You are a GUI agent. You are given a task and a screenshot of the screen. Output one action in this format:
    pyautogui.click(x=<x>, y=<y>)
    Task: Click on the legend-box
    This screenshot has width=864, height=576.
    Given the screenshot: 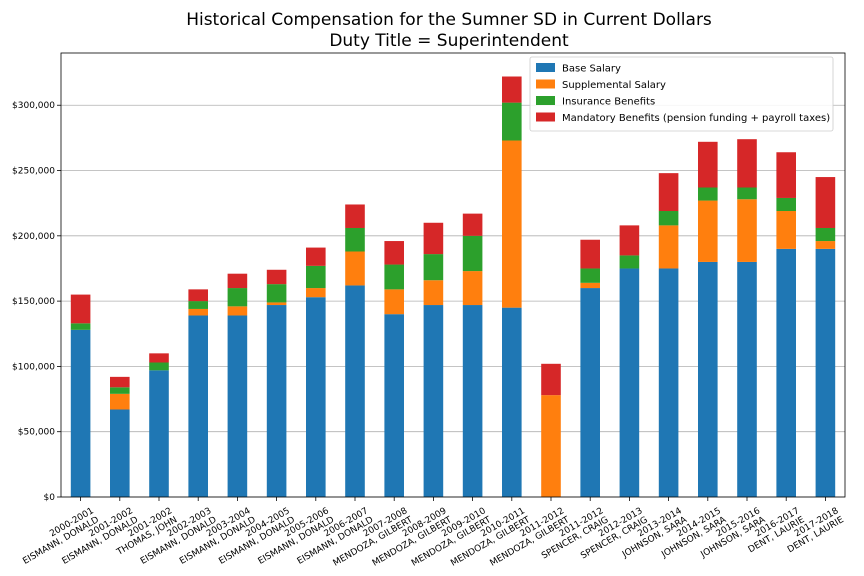 What is the action you would take?
    pyautogui.click(x=681, y=94)
    